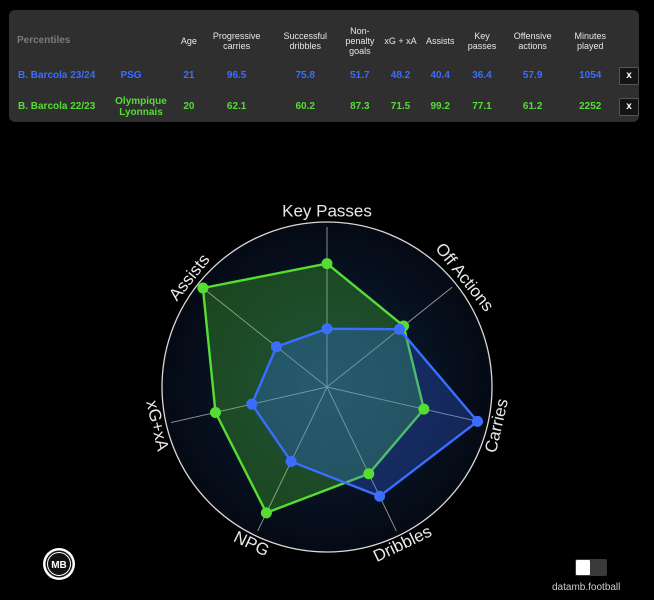 The image size is (654, 600). I want to click on team-name: Olympique Lyonnais, so click(141, 106).